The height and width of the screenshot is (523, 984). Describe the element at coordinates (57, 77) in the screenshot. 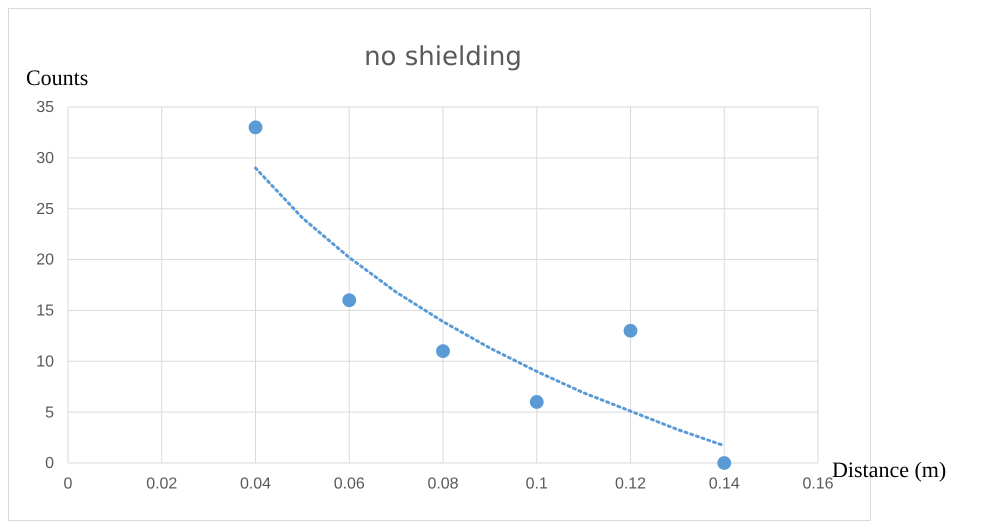

I see `y-axis-title: Counts` at that location.